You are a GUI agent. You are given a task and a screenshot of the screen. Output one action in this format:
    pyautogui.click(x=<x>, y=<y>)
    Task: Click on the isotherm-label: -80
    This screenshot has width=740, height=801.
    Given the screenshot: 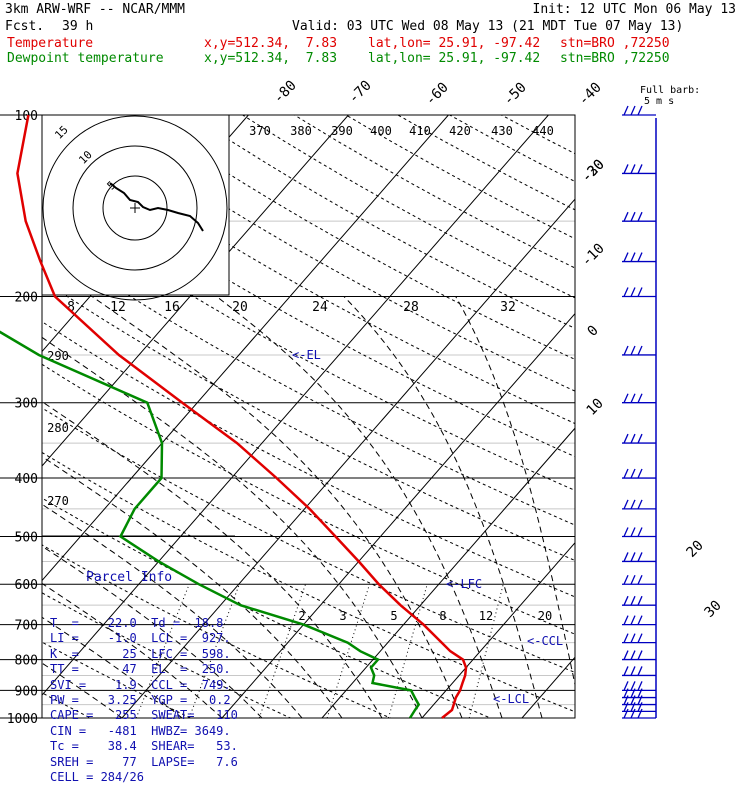 What is the action you would take?
    pyautogui.click(x=285, y=92)
    